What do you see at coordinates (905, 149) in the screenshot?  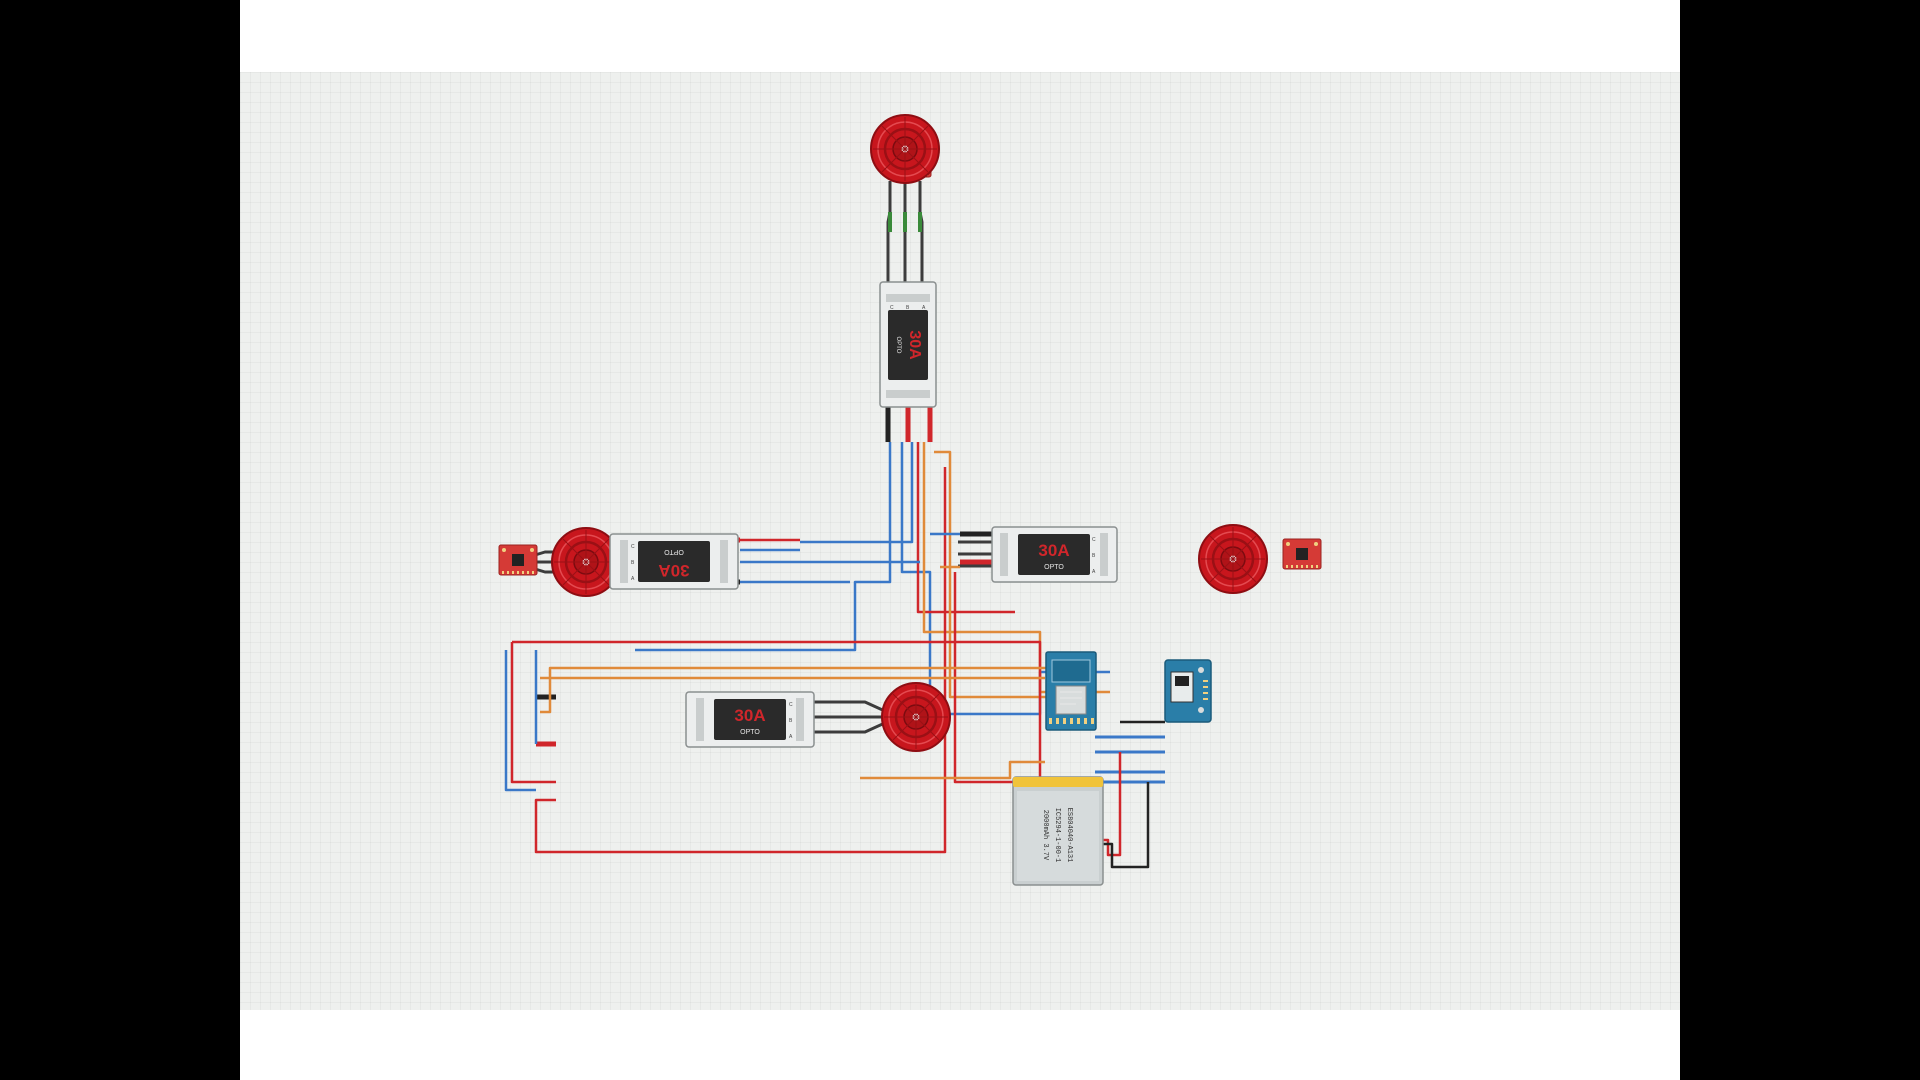 I see `motor-top` at bounding box center [905, 149].